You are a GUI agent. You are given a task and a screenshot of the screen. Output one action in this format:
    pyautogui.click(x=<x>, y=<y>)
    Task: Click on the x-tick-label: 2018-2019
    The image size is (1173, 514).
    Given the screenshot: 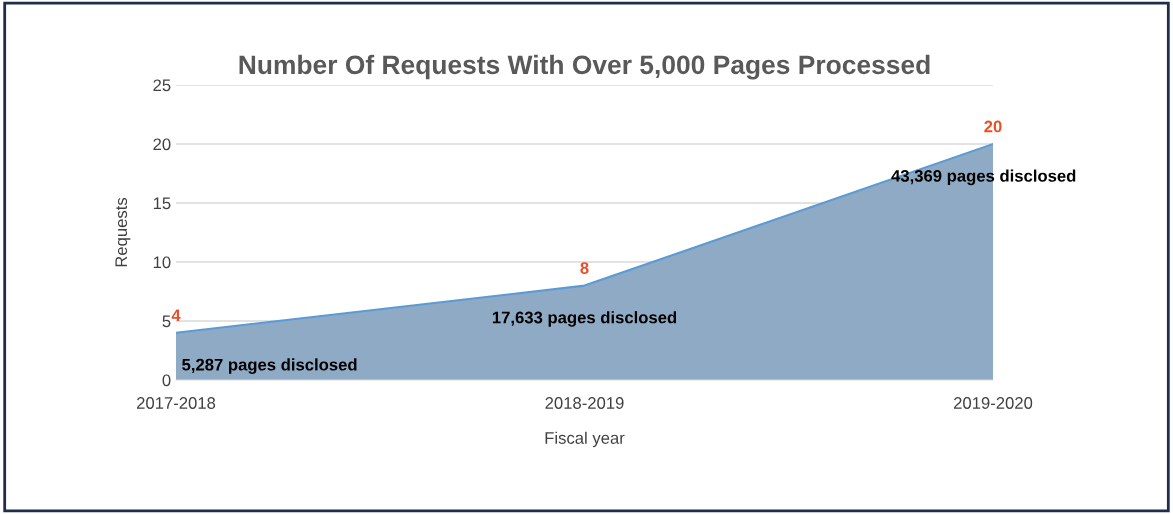 What is the action you would take?
    pyautogui.click(x=584, y=403)
    